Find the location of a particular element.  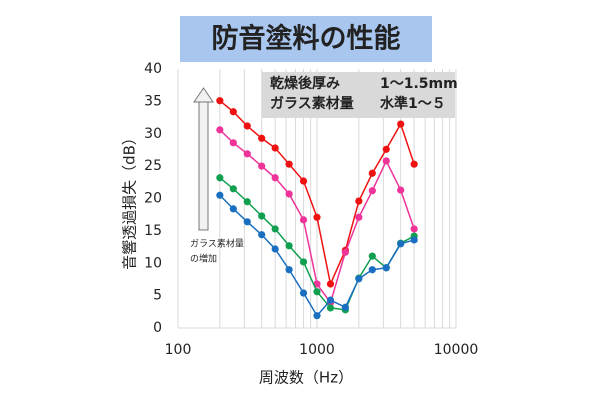

y-tick-label: 35 is located at coordinates (153, 101).